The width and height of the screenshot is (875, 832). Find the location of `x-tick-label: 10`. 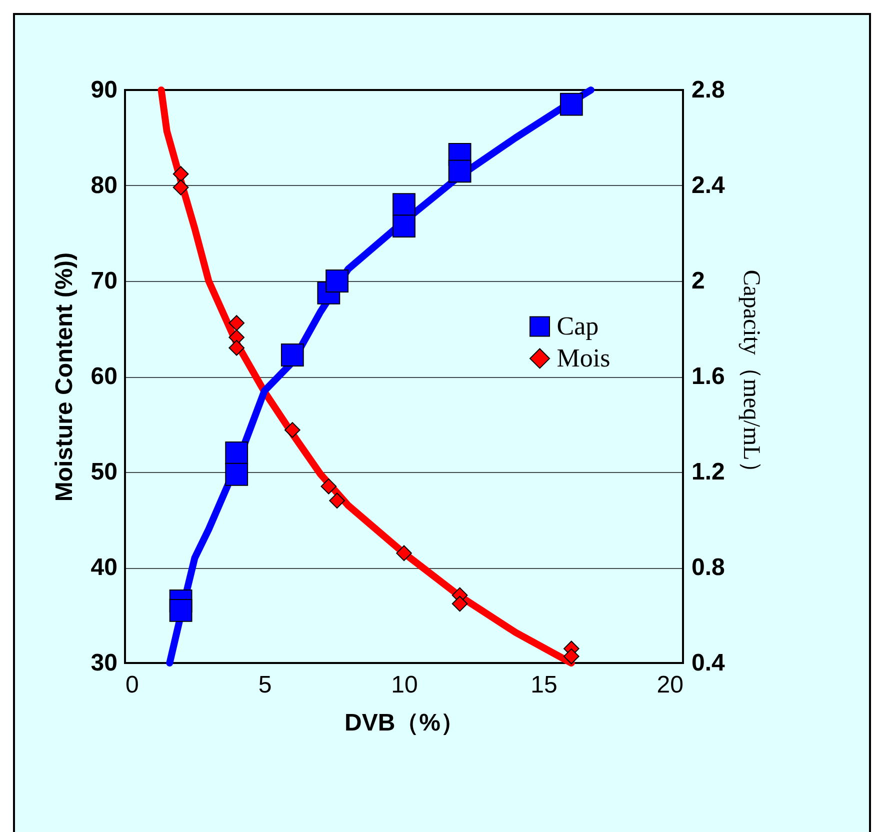

x-tick-label: 10 is located at coordinates (404, 685).